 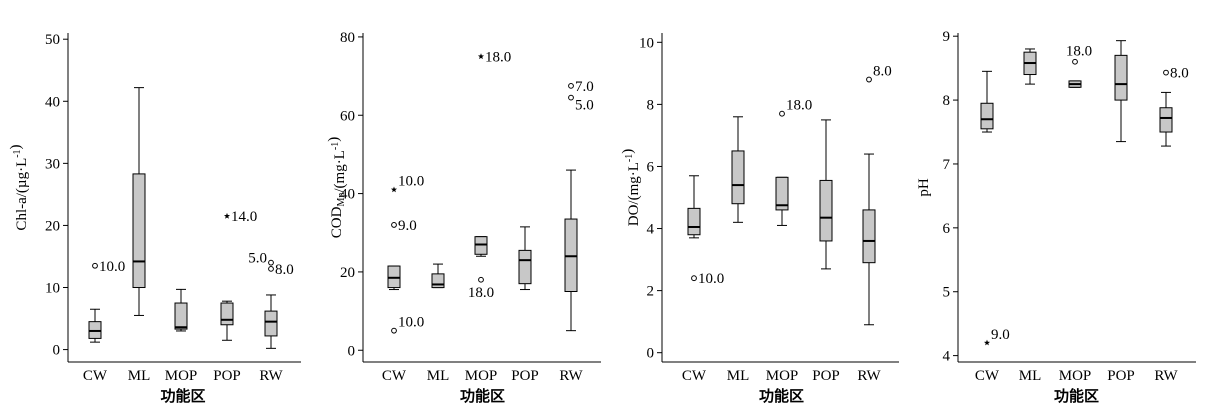 What do you see at coordinates (52, 40) in the screenshot?
I see `y-tick-label: 50` at bounding box center [52, 40].